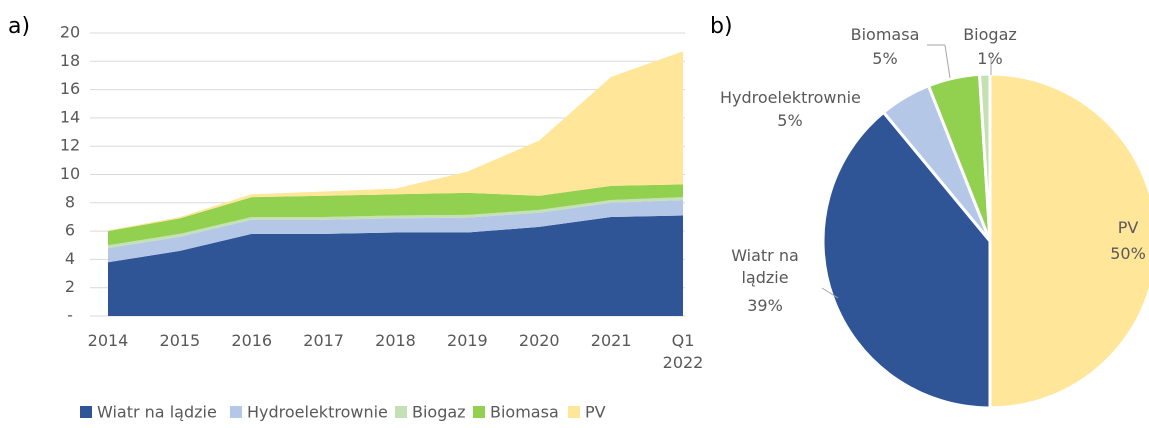 The height and width of the screenshot is (428, 1149). Describe the element at coordinates (70, 201) in the screenshot. I see `y-tick-label: 8` at that location.